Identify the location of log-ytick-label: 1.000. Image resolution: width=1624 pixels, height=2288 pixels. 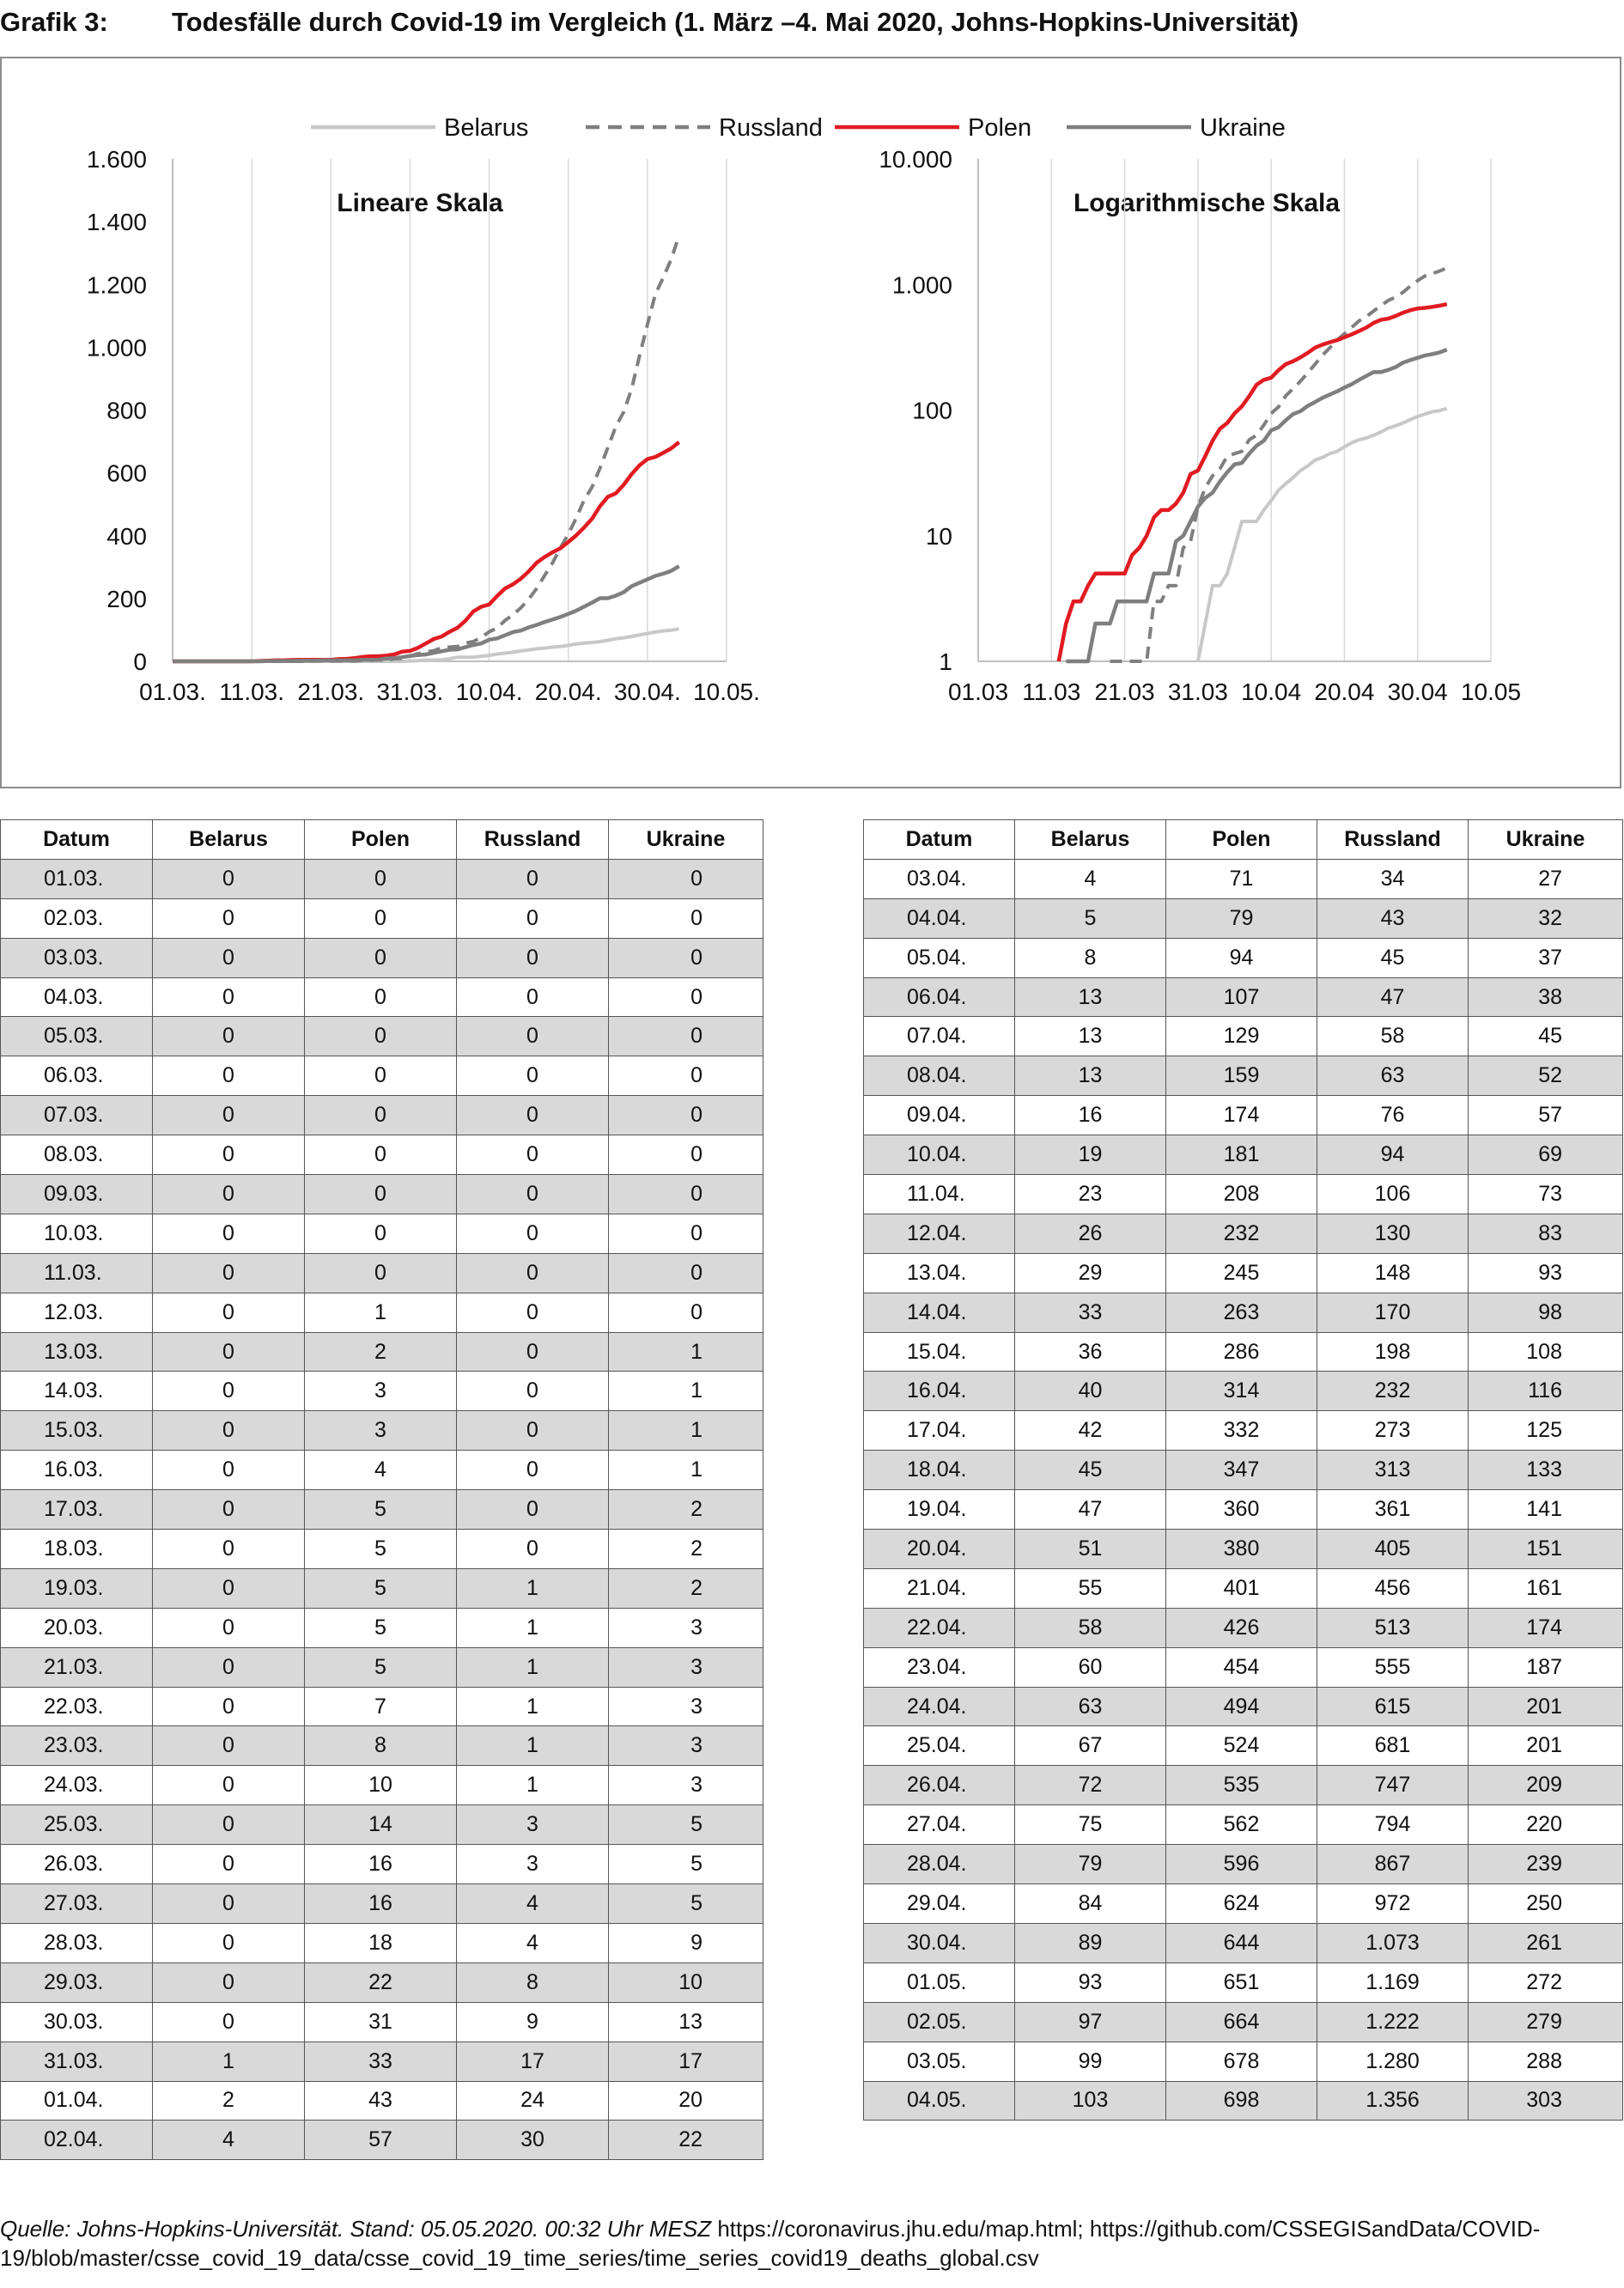
(922, 284).